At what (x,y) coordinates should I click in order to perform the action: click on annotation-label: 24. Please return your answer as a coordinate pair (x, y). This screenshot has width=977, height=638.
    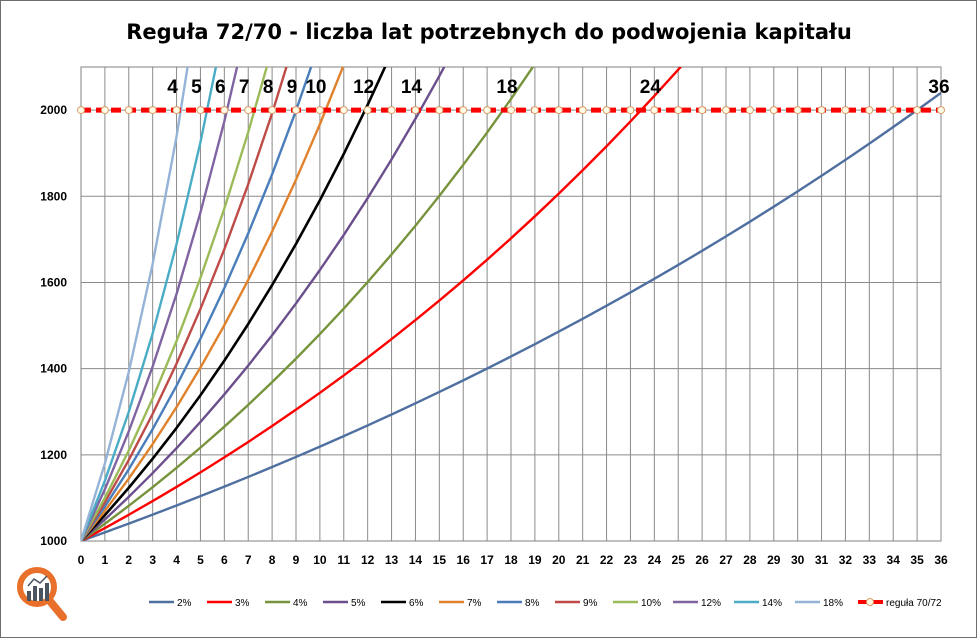
    Looking at the image, I should click on (651, 87).